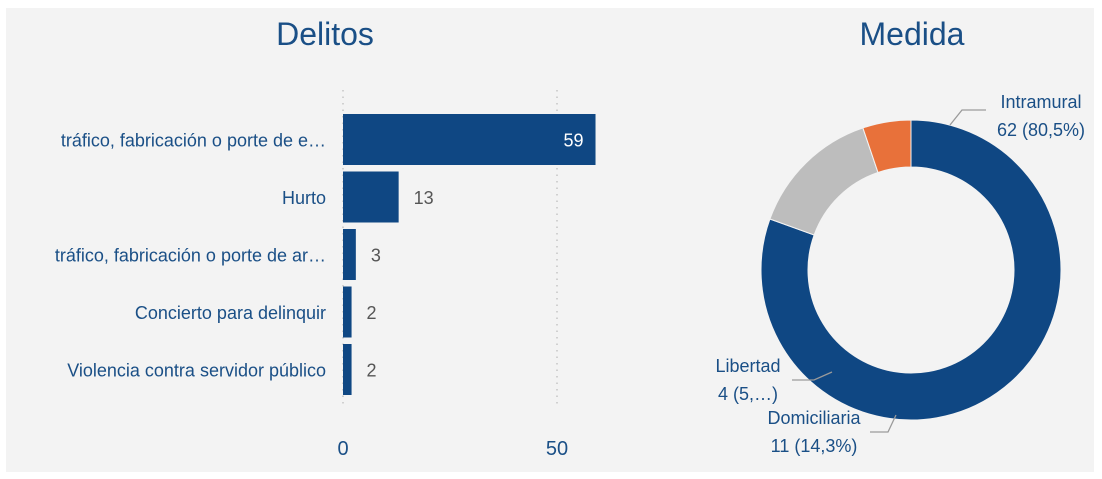  What do you see at coordinates (1041, 130) in the screenshot?
I see `slice-label-value: 62 (80,5%)` at bounding box center [1041, 130].